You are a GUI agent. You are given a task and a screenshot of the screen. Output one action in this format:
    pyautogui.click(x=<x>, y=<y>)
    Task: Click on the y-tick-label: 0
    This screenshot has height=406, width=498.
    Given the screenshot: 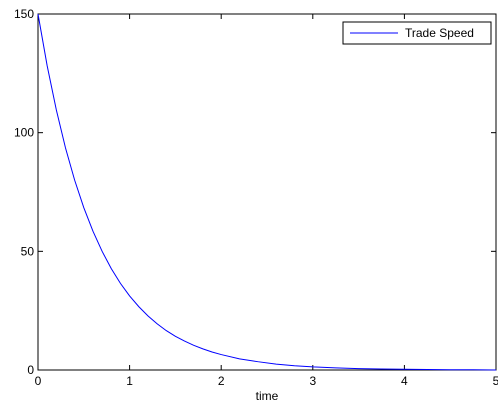 What is the action you would take?
    pyautogui.click(x=30, y=370)
    